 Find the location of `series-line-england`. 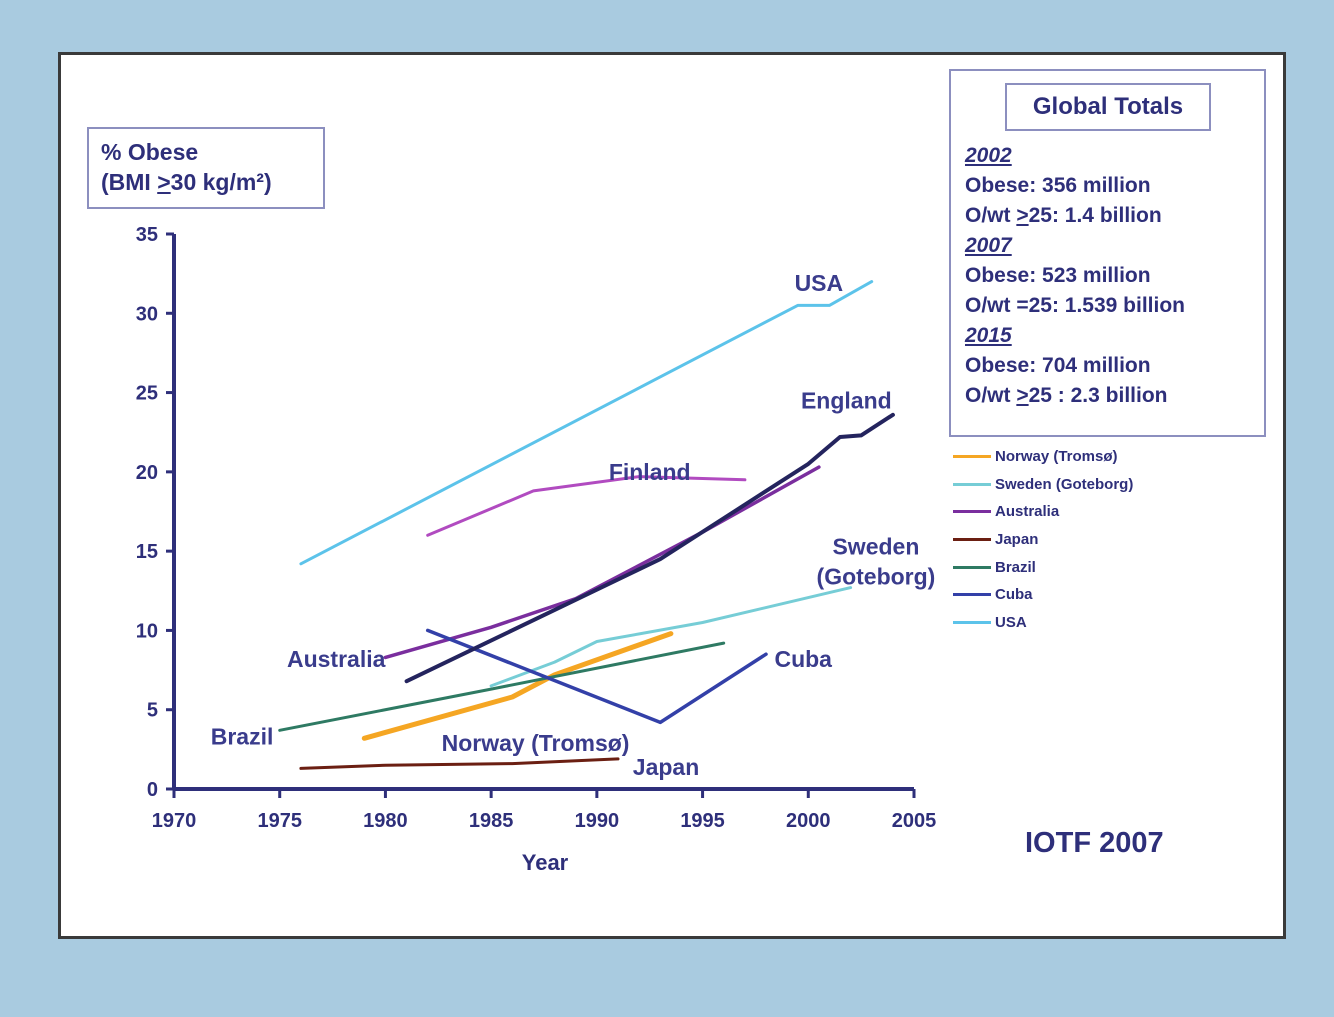

series-line-england is located at coordinates (649, 548).